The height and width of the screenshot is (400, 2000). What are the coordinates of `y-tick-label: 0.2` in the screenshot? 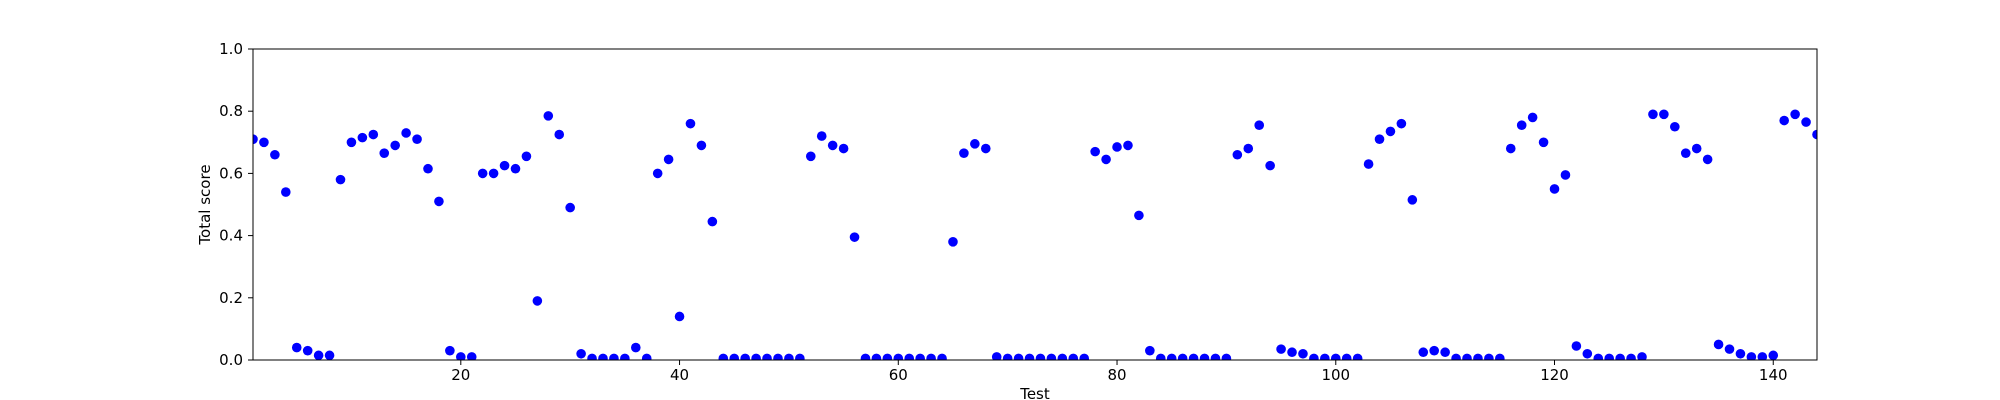 It's located at (231, 298).